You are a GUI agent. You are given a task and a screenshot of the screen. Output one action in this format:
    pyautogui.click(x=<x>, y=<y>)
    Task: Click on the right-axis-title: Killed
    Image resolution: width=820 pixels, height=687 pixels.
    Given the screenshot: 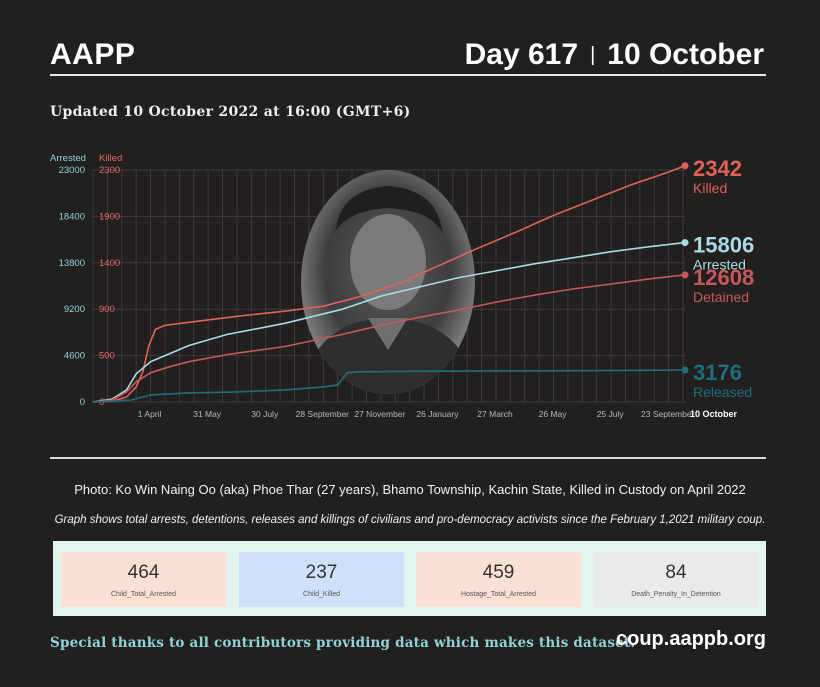 What is the action you would take?
    pyautogui.click(x=110, y=158)
    